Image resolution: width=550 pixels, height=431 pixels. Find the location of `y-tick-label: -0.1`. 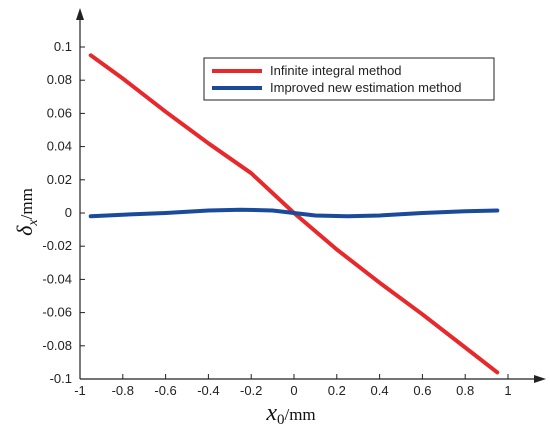

y-tick-label: -0.1 is located at coordinates (61, 378).